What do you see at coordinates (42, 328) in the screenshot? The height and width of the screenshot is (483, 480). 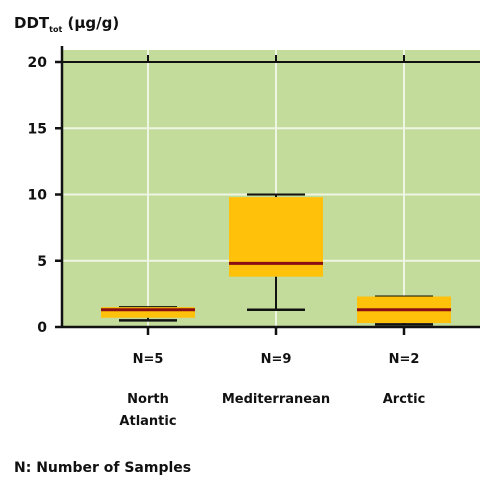 I see `y-tick-label: 0` at bounding box center [42, 328].